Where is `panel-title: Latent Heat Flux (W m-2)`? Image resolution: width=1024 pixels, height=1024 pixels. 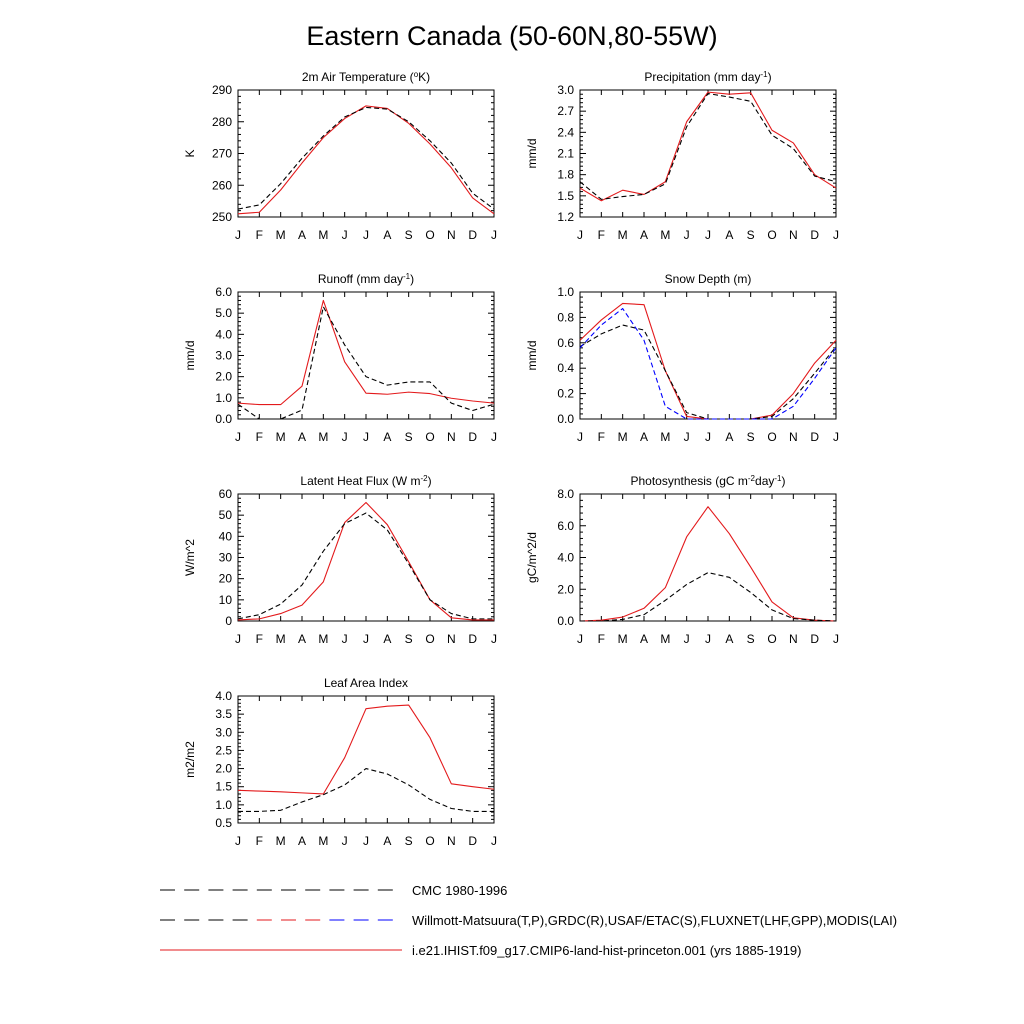 panel-title: Latent Heat Flux (W m-2) is located at coordinates (365, 481).